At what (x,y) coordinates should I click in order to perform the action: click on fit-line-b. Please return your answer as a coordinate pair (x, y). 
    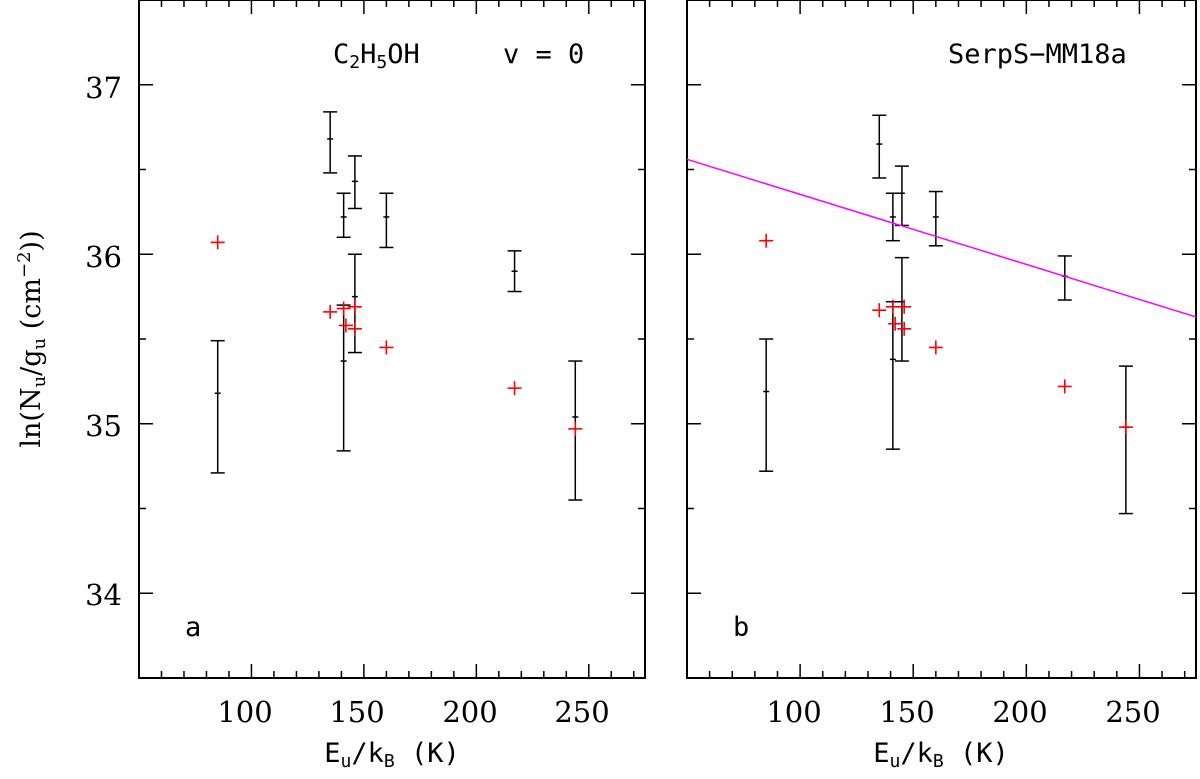
    Looking at the image, I should click on (941, 238).